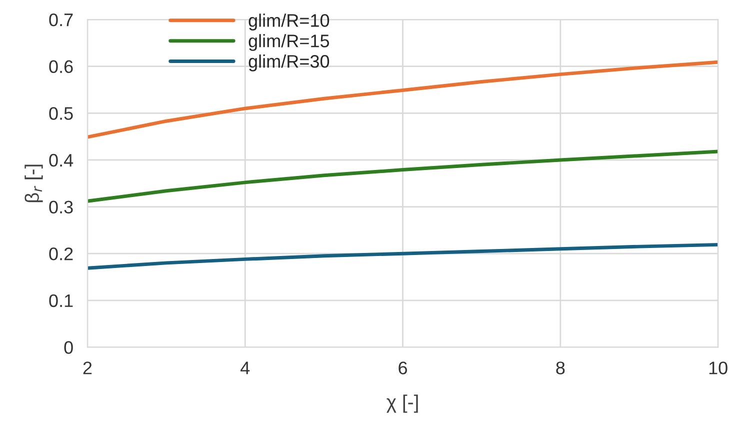  What do you see at coordinates (61, 19) in the screenshot?
I see `y-tick-label: 0.7` at bounding box center [61, 19].